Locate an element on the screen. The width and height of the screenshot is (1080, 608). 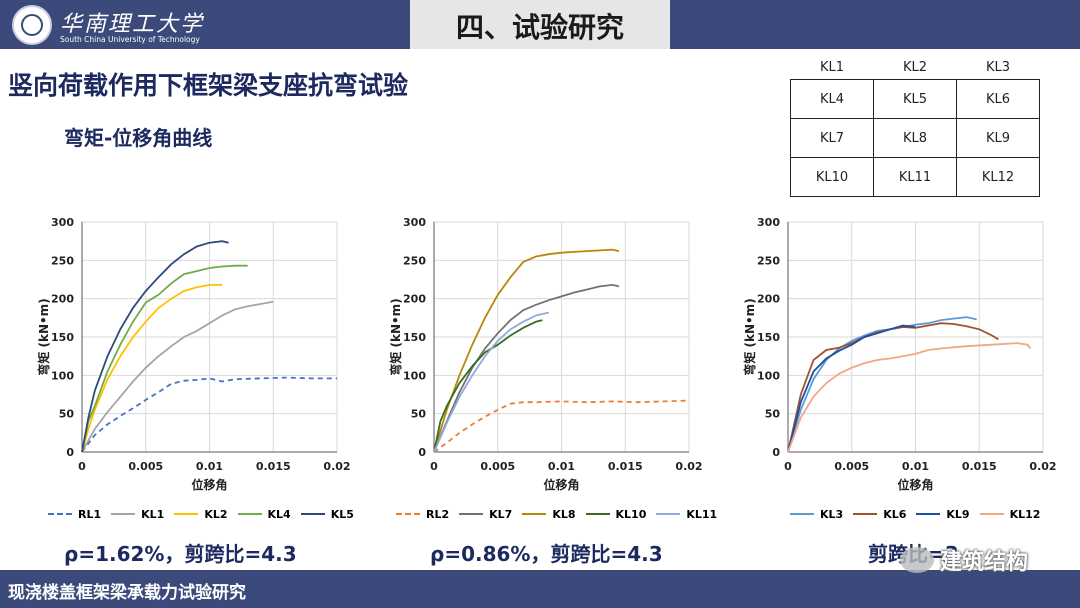
series-line-kl5 is located at coordinates (155, 346).